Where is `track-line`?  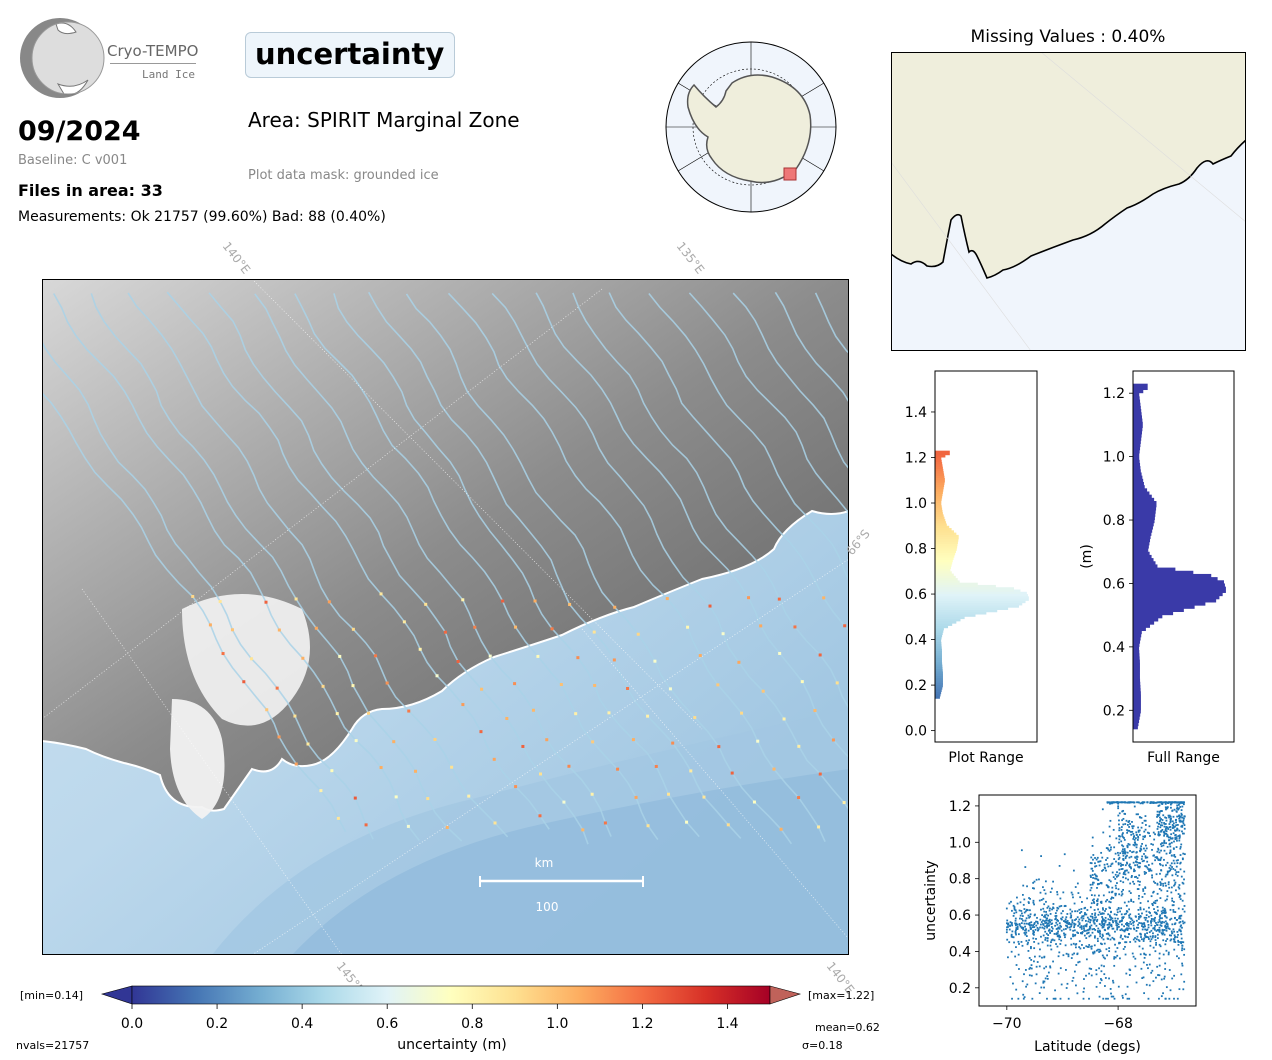 track-line is located at coordinates (692, 525).